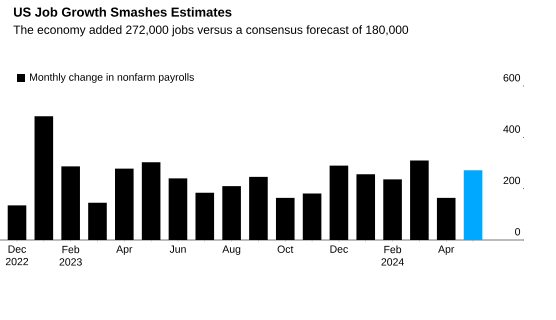  Describe the element at coordinates (517, 232) in the screenshot. I see `y-tick-label: 0` at that location.